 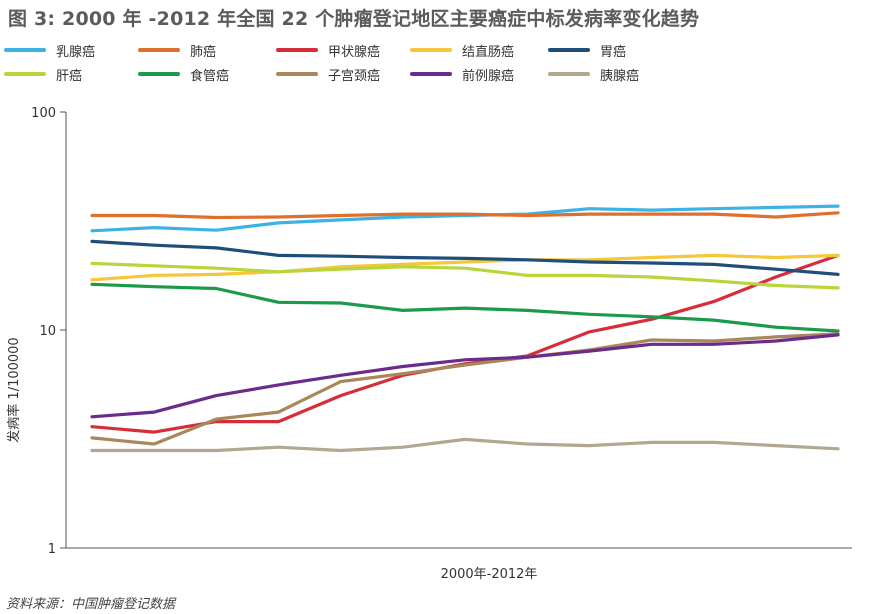 I want to click on y-tick-label: 1, so click(x=52, y=549).